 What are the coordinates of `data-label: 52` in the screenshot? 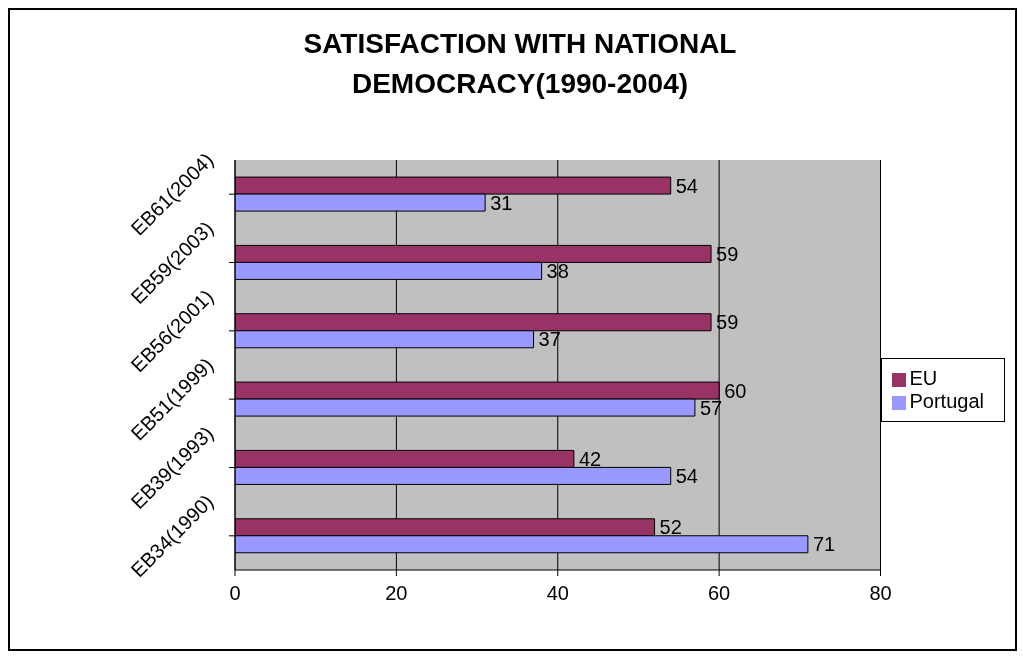 It's located at (670, 527).